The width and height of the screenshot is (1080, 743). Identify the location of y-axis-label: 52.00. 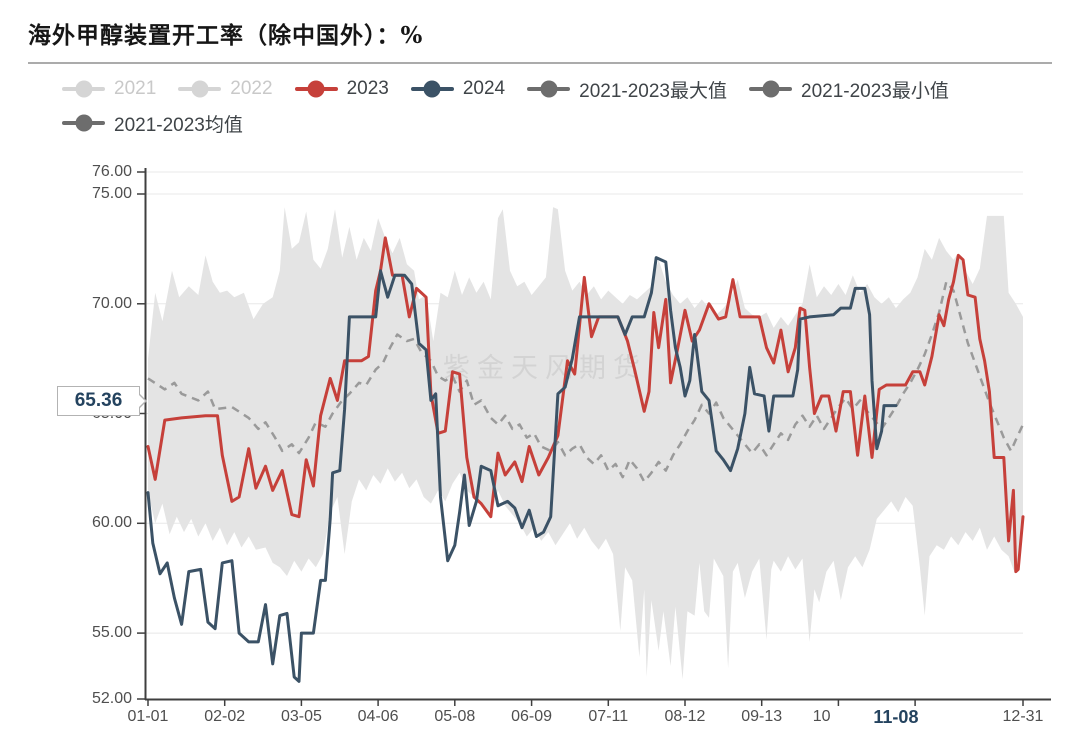
(111, 698).